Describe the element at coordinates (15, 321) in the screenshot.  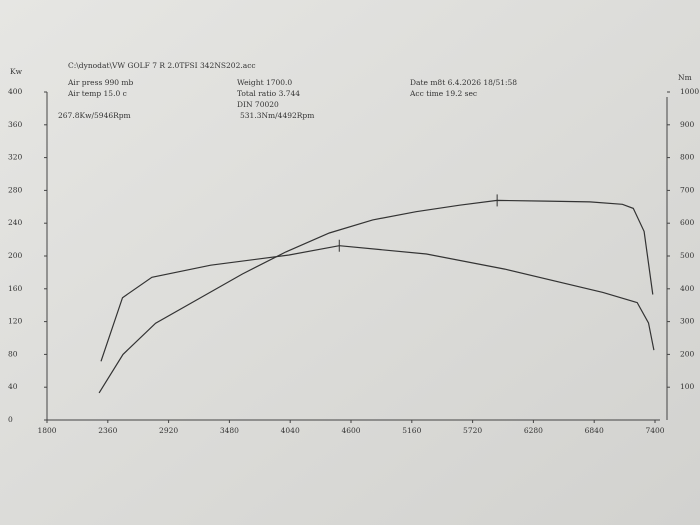
I see `y-tick-label: 120` at that location.